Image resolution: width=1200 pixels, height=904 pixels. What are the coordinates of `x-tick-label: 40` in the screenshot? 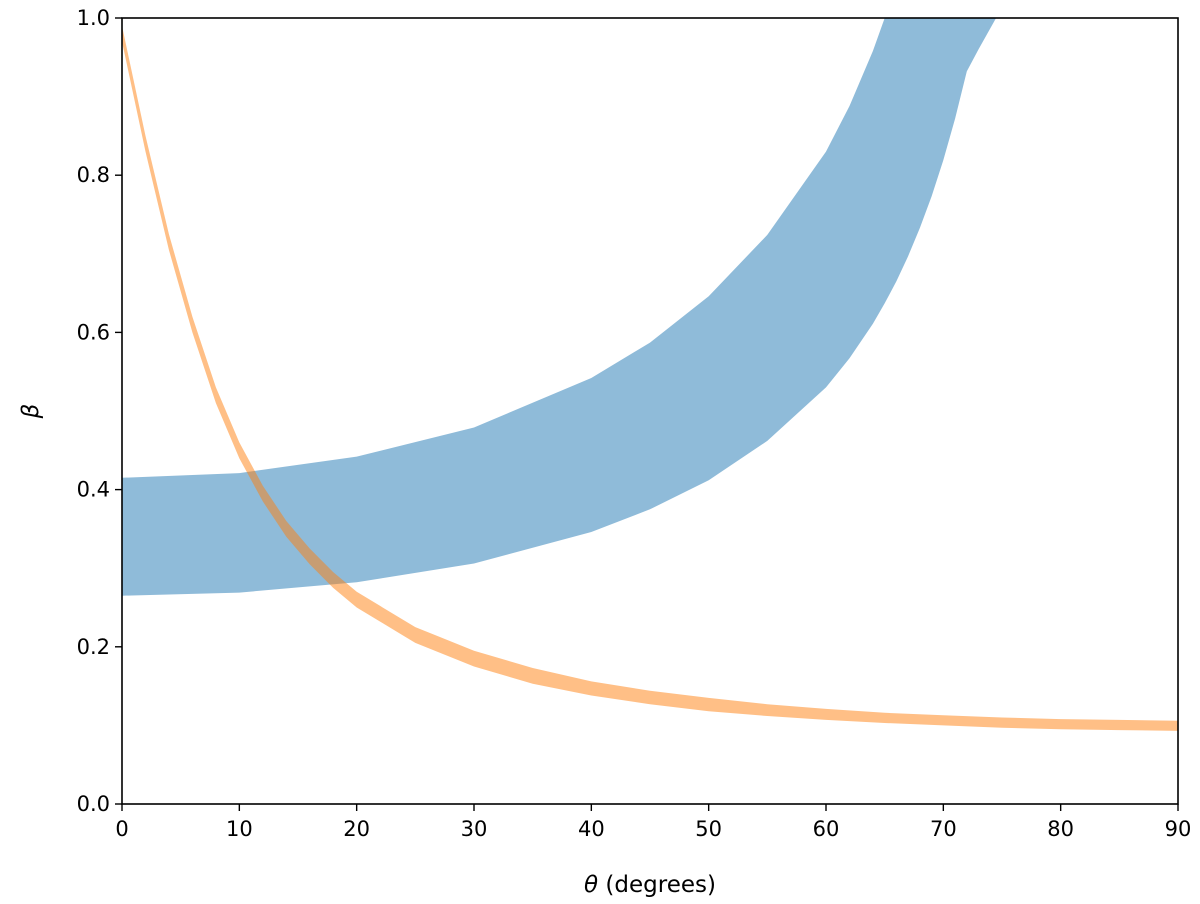 It's located at (591, 829).